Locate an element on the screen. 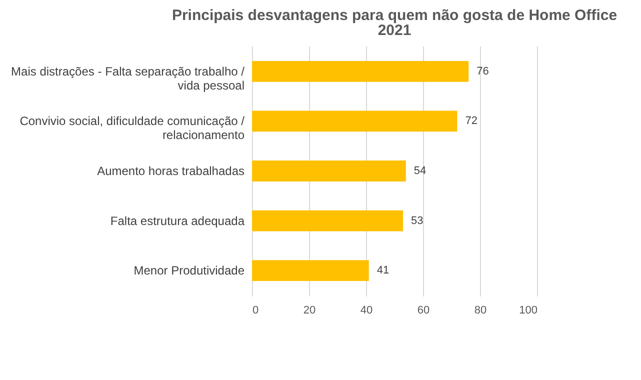 This screenshot has height=380, width=641. x-tick-label: 100 is located at coordinates (528, 310).